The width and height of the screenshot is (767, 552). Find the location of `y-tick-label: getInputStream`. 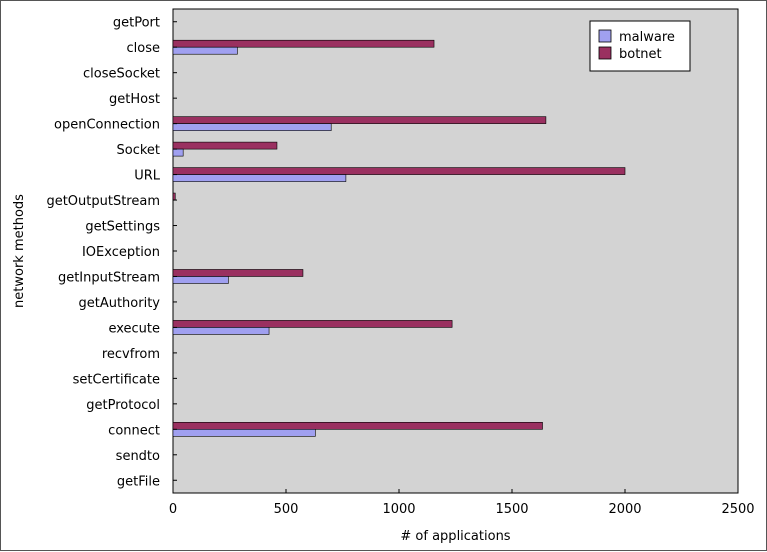

y-tick-label: getInputStream is located at coordinates (109, 277).